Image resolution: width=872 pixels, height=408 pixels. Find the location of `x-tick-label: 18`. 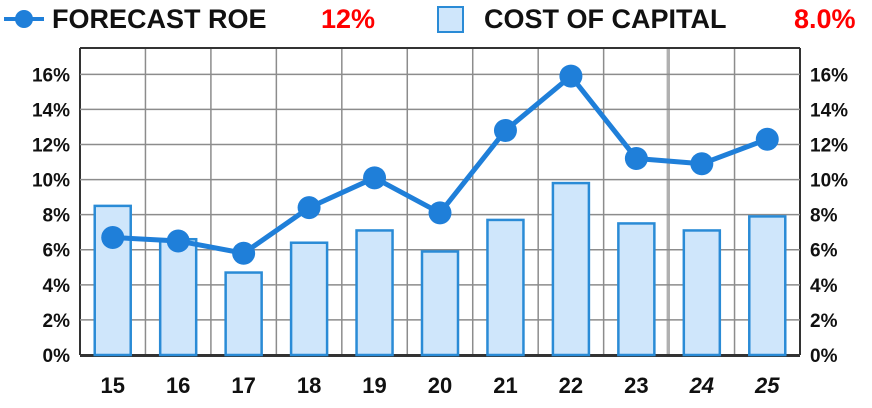

x-tick-label: 18 is located at coordinates (309, 385).